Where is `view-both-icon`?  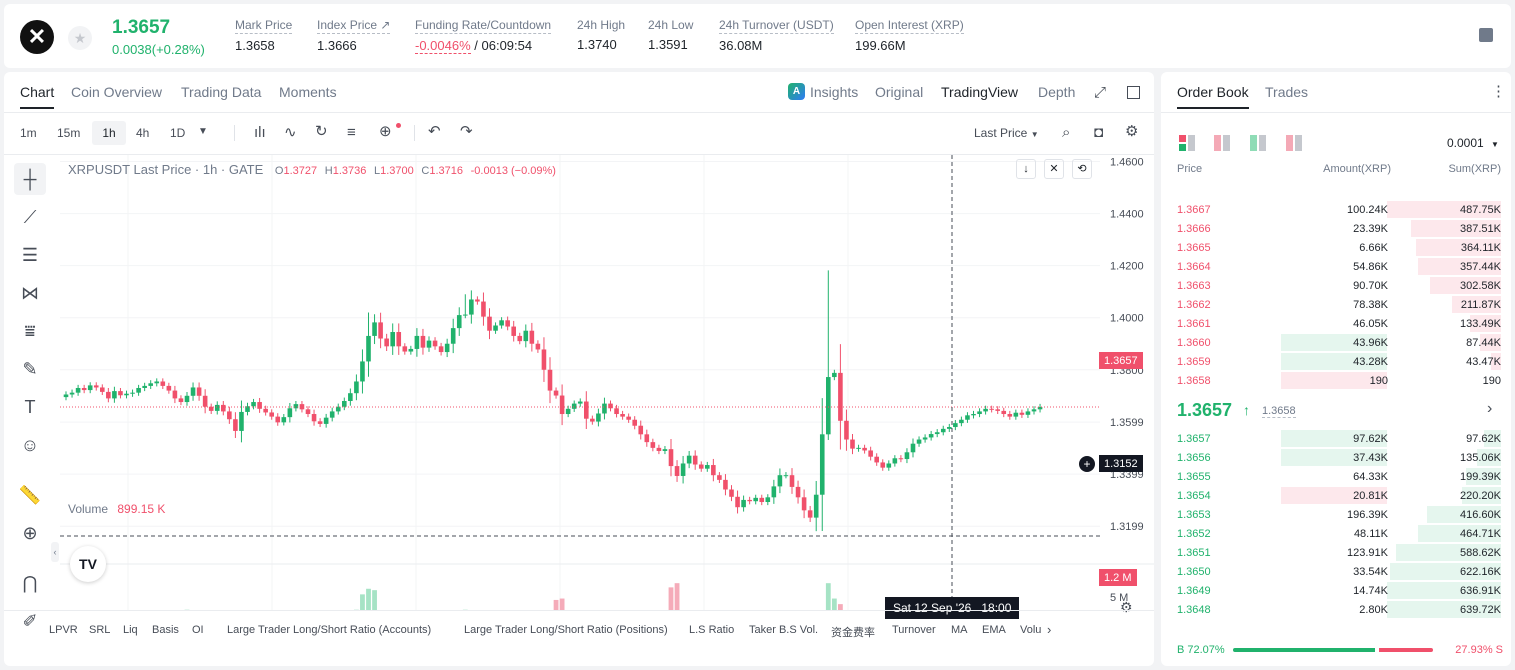
view-both-icon is located at coordinates (1187, 143).